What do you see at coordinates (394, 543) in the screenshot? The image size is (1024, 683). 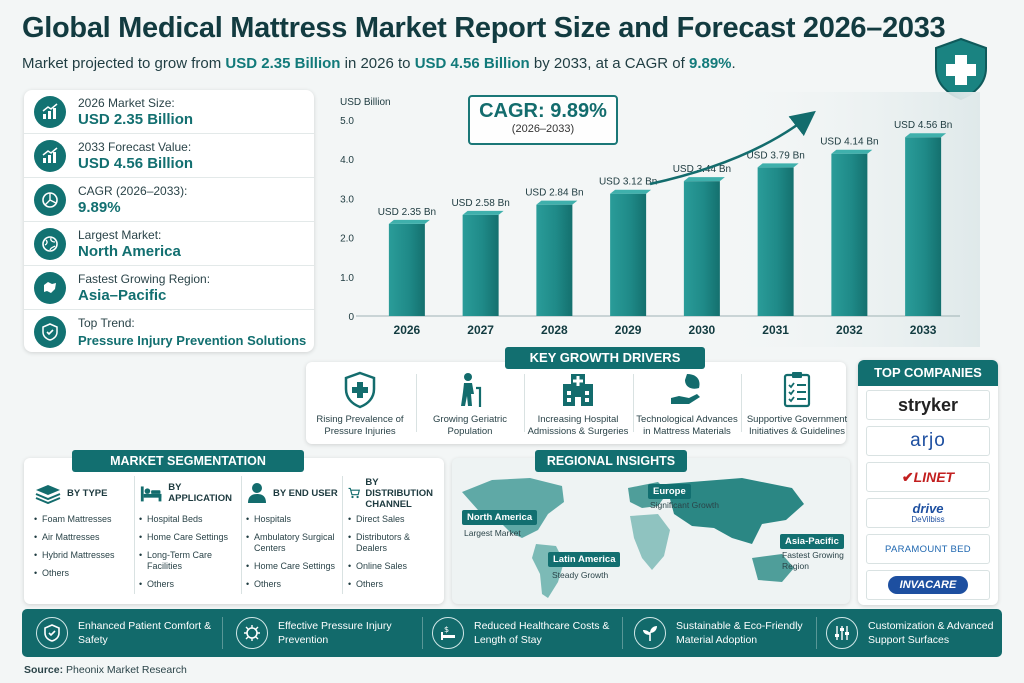 I see `segment-item: Distributors & Dealers` at bounding box center [394, 543].